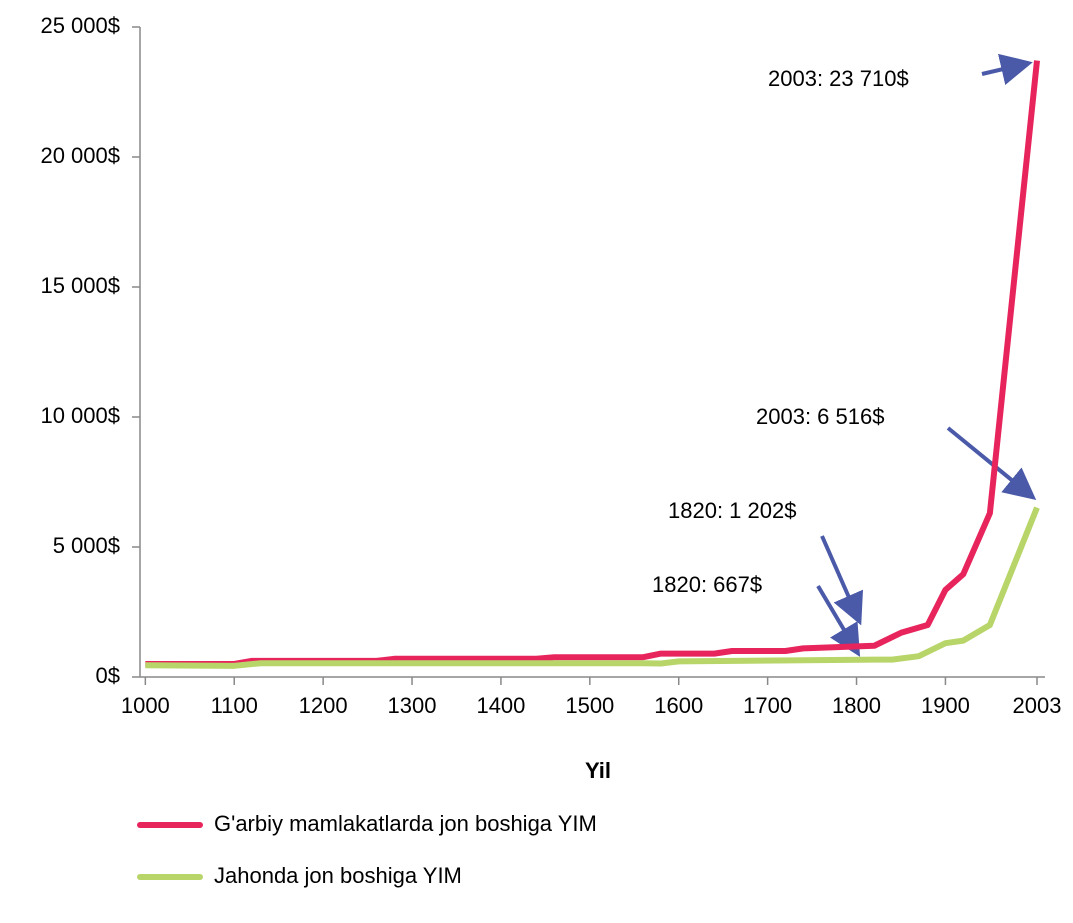 Image resolution: width=1073 pixels, height=923 pixels. Describe the element at coordinates (678, 705) in the screenshot. I see `x-tick-label: 1600` at that location.